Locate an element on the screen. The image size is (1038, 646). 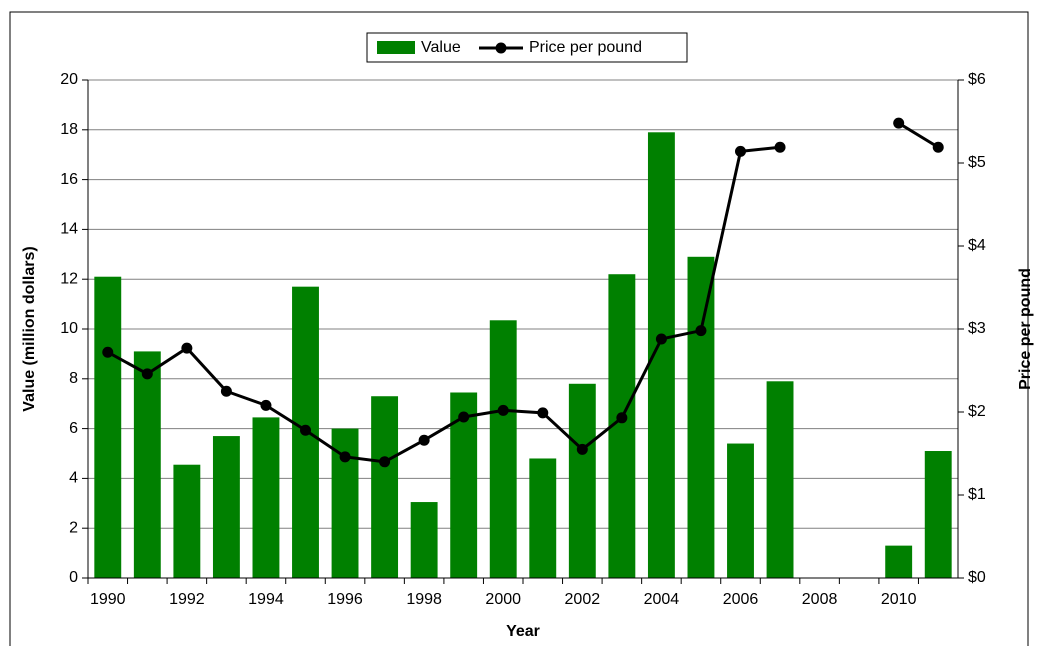
y-tick-label: 8 is located at coordinates (73, 378).